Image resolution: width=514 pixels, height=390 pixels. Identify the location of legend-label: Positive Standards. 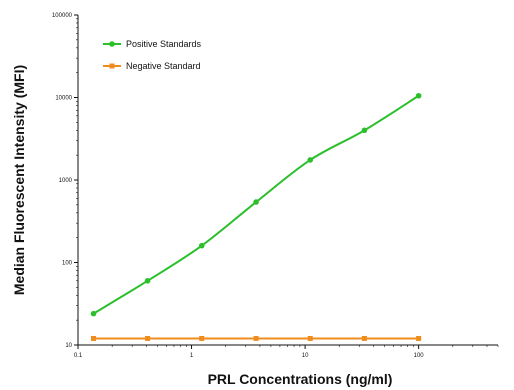
(164, 44).